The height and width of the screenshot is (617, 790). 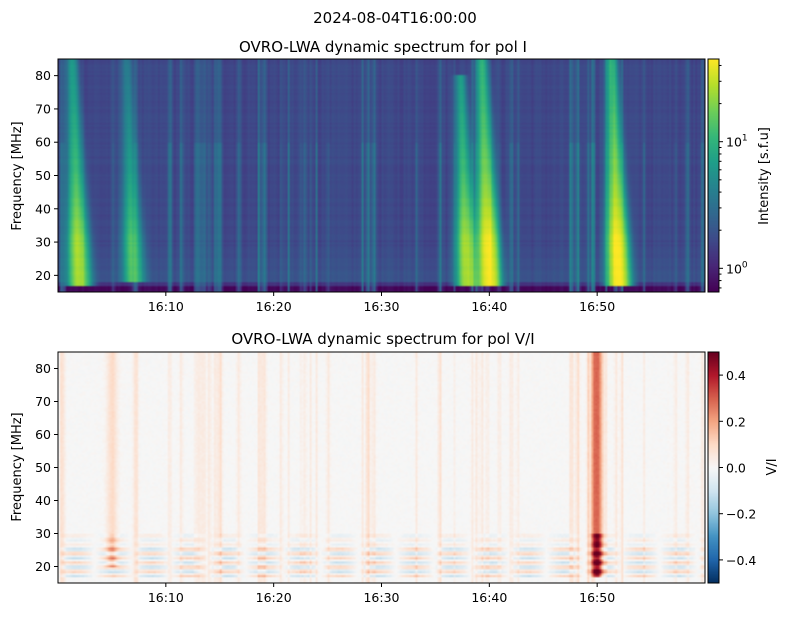 I want to click on y-axis-label-pol-i: Frequency [MHz], so click(x=17, y=175).